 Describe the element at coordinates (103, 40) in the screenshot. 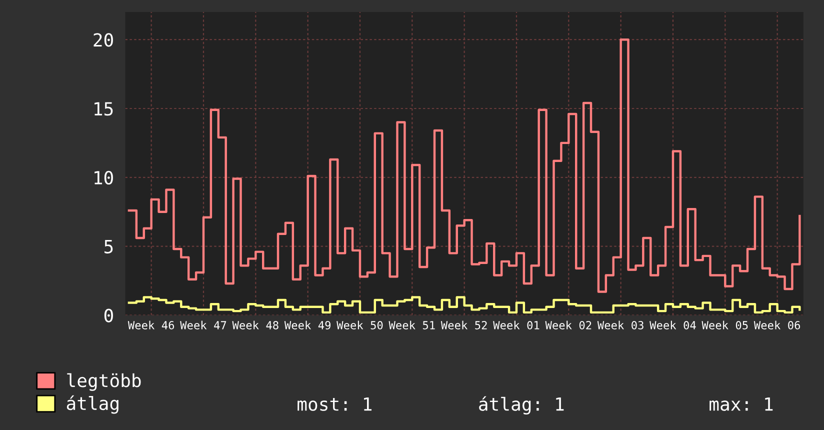

I see `y-tick-label: 20` at that location.